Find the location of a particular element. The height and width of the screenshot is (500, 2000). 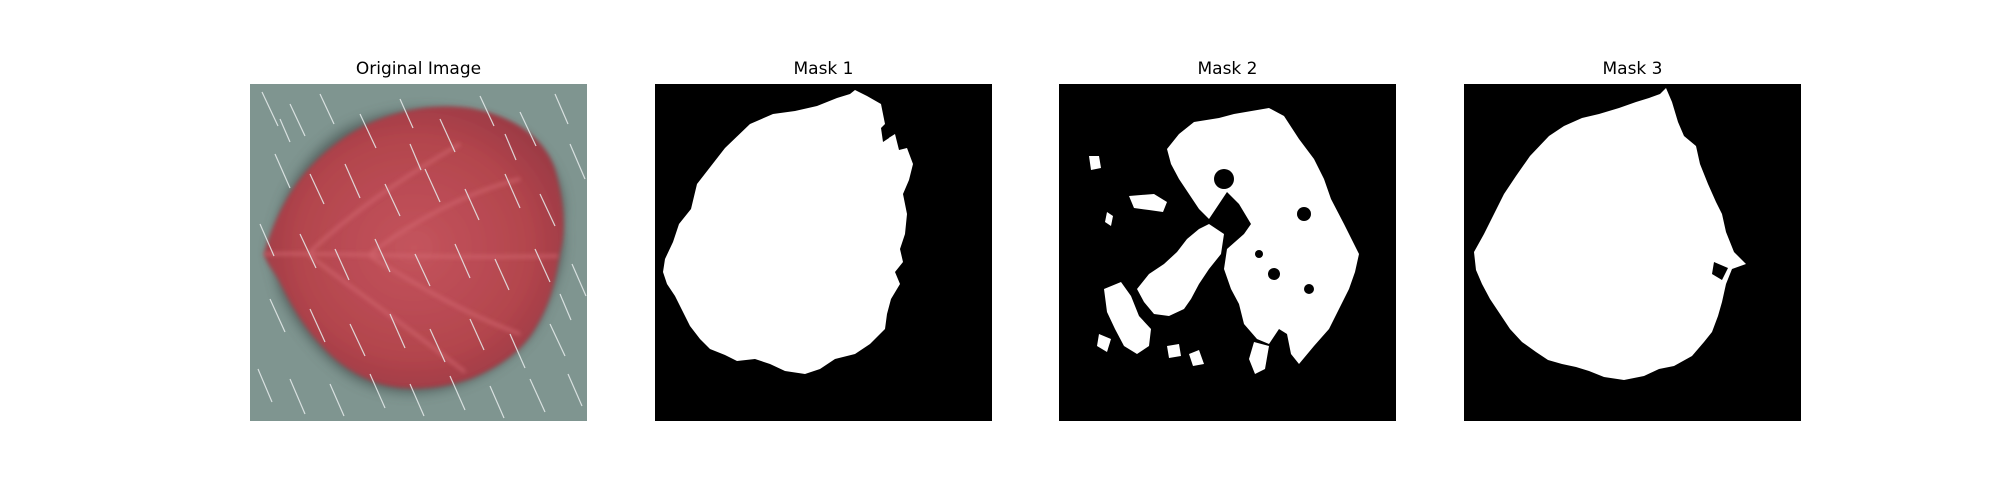

mask-2-holes is located at coordinates (1264, 231).